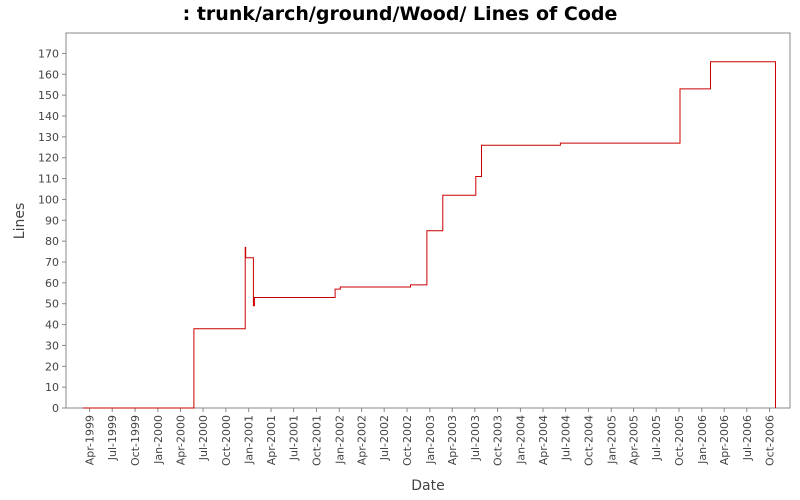 This screenshot has height=500, width=800. Describe the element at coordinates (112, 438) in the screenshot. I see `x-tick-label: Jul-1999` at that location.